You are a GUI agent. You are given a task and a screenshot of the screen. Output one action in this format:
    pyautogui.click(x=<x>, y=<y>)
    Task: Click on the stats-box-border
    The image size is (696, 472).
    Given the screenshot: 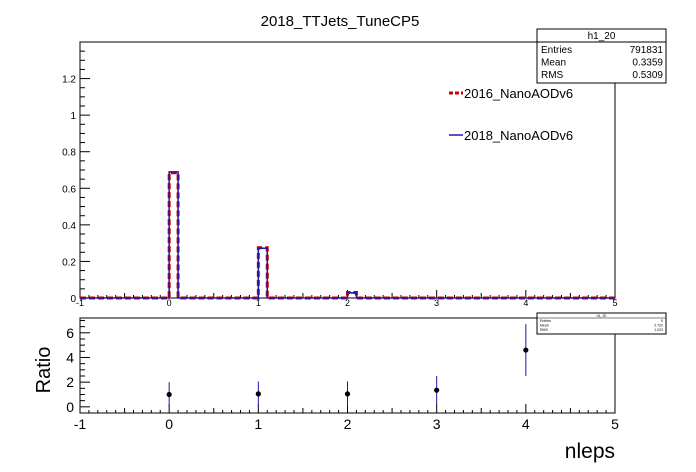 What is the action you would take?
    pyautogui.click(x=601, y=56)
    